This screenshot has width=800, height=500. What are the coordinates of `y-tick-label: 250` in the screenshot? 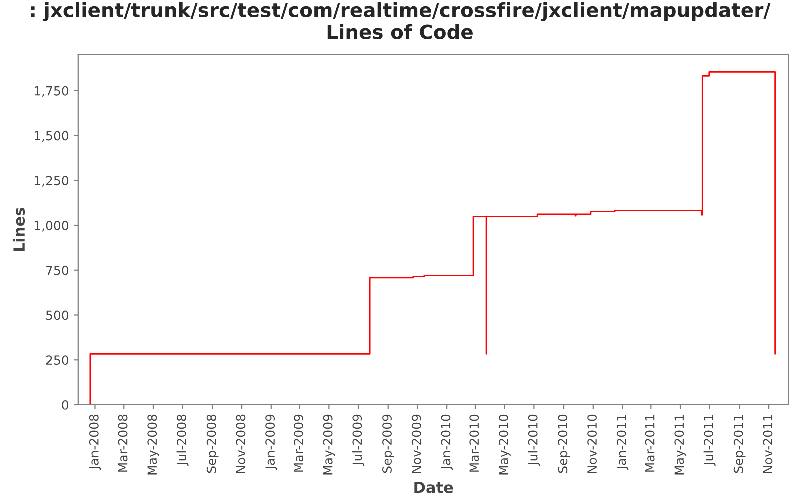 It's located at (57, 361).